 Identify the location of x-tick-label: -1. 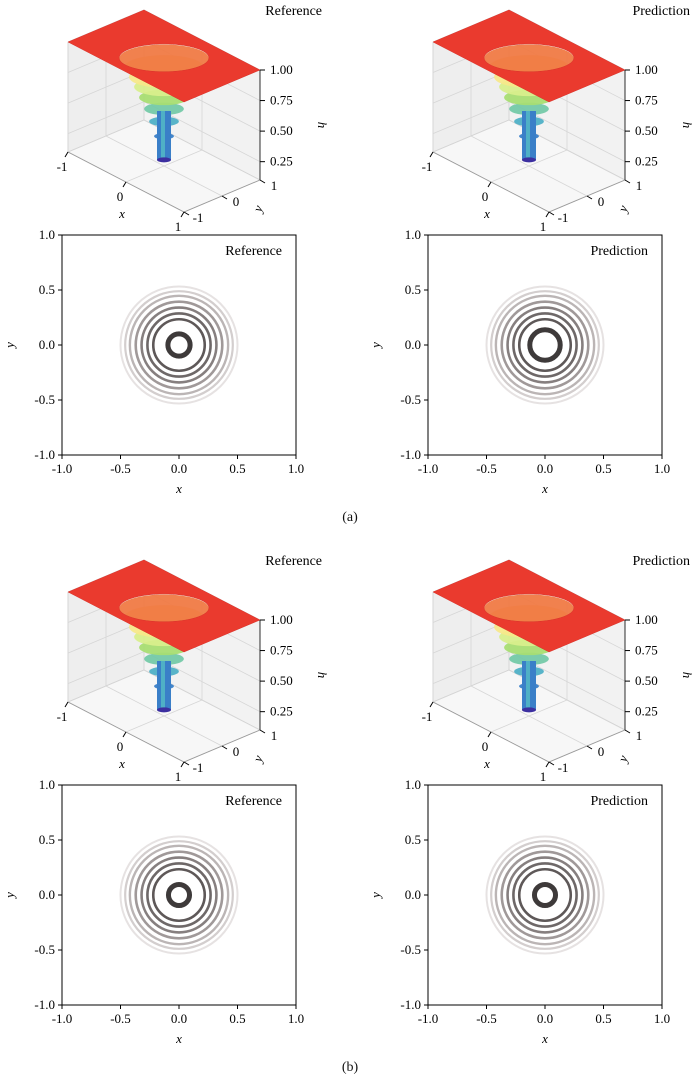
(62, 716).